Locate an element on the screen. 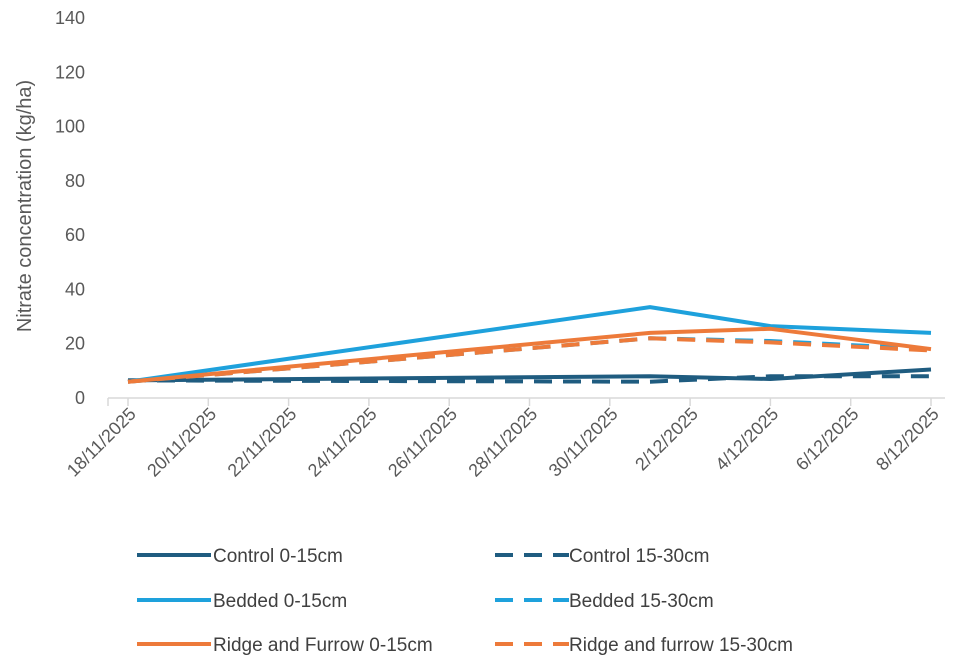 The width and height of the screenshot is (955, 658). legend-item: Control 15-30cm is located at coordinates (602, 556).